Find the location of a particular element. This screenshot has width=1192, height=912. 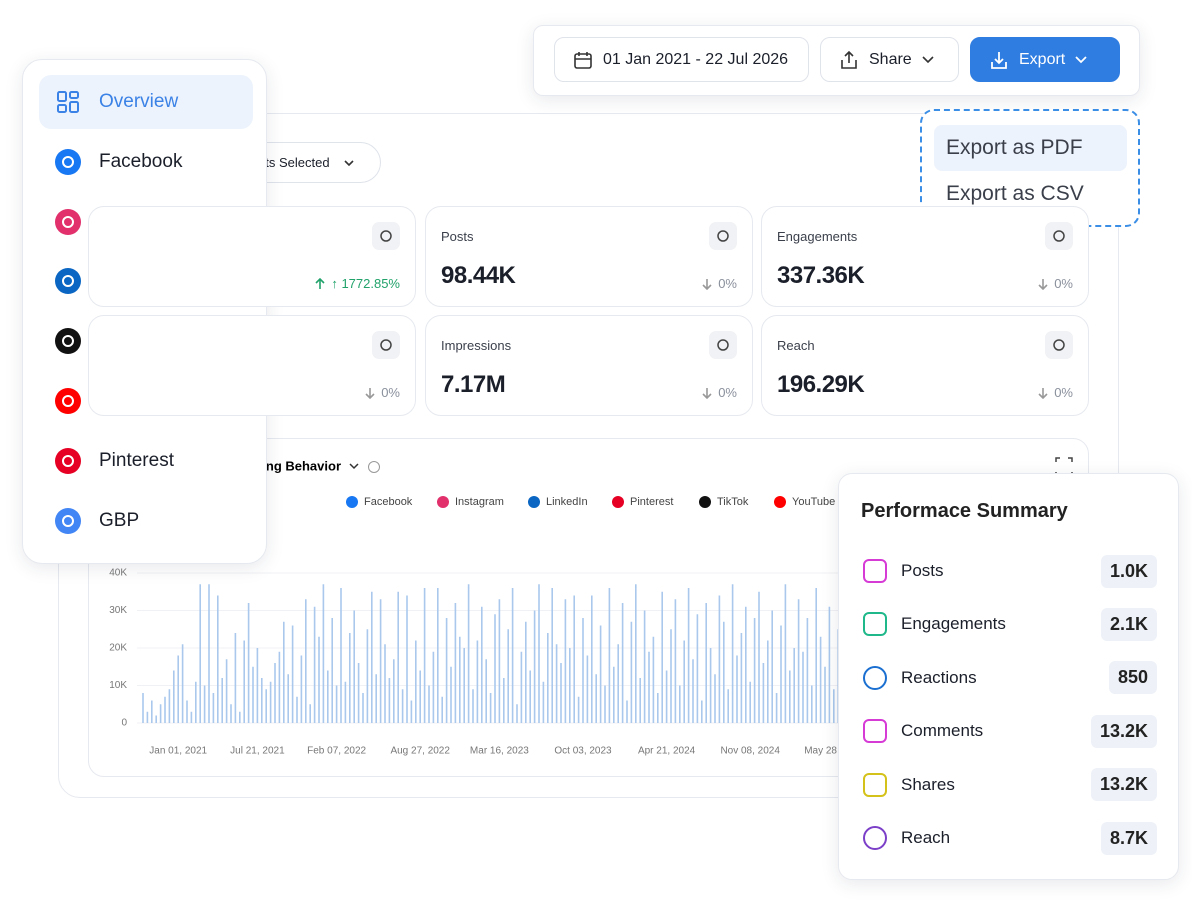

toolbar: 01 Jan 2021 - 22 Jul 2026 Share Export is located at coordinates (836, 60).